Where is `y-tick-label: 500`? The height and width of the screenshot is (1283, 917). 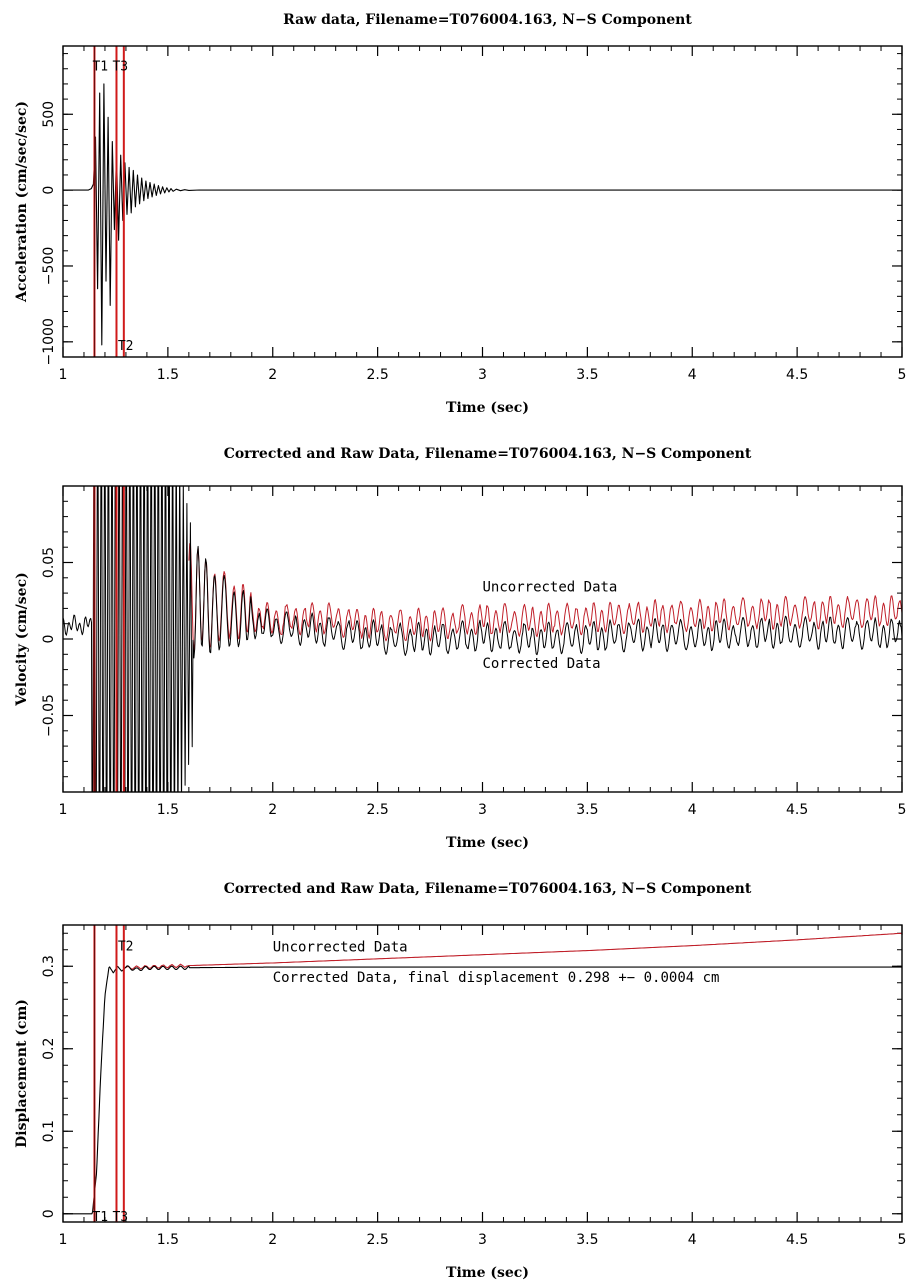 y-tick-label: 500 is located at coordinates (49, 114).